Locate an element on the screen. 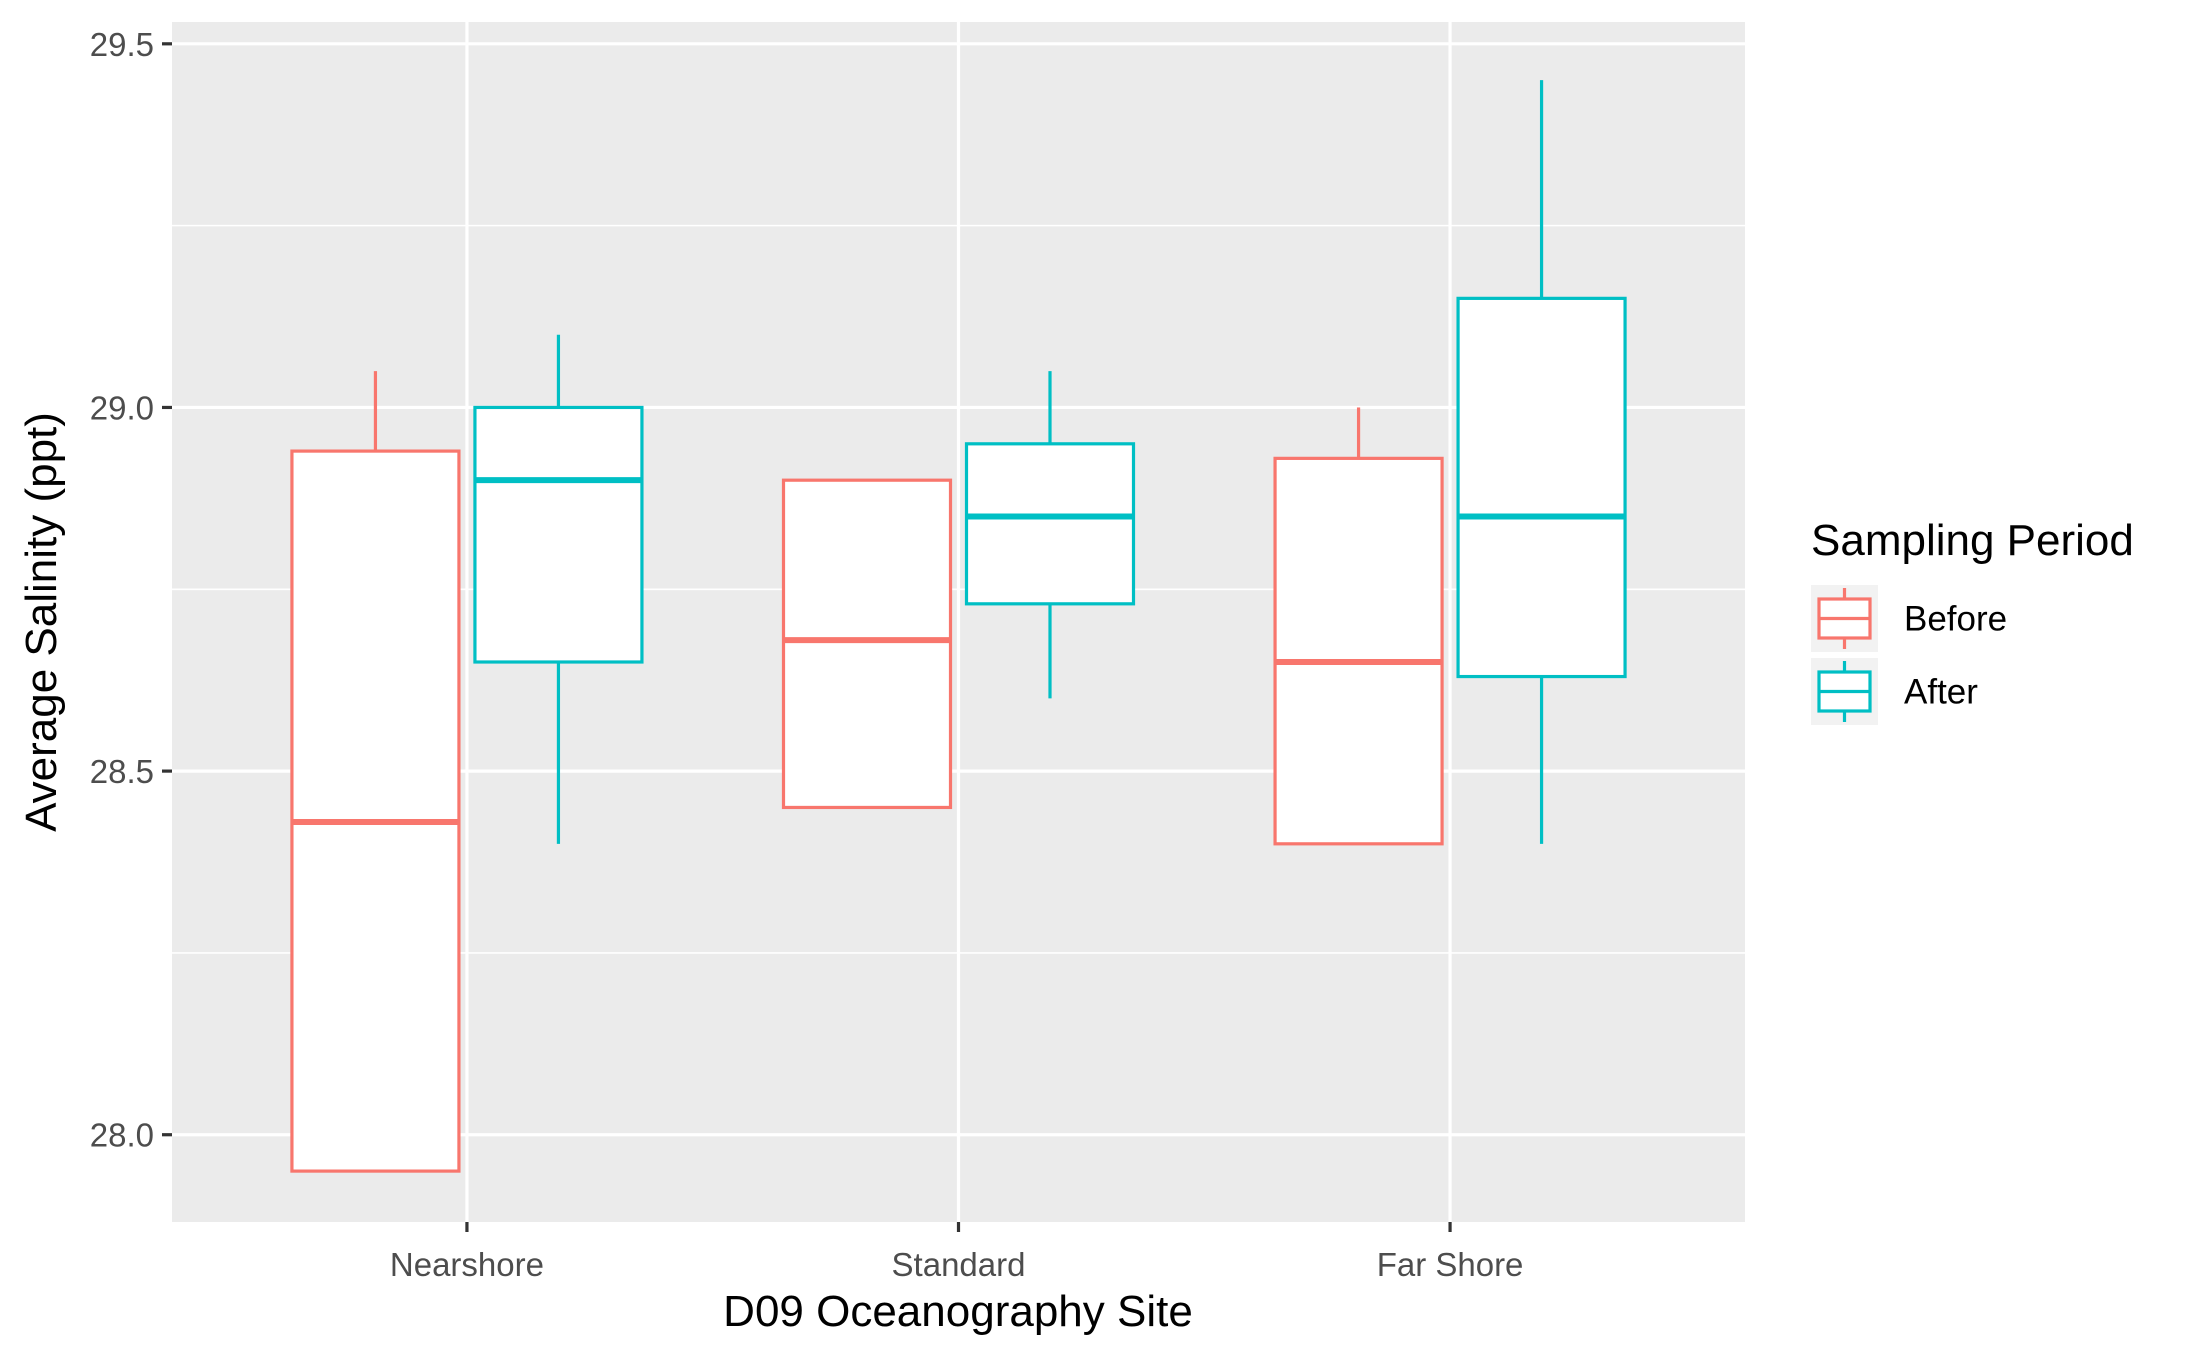  legend: Sampling Period Before After is located at coordinates (1972, 620).